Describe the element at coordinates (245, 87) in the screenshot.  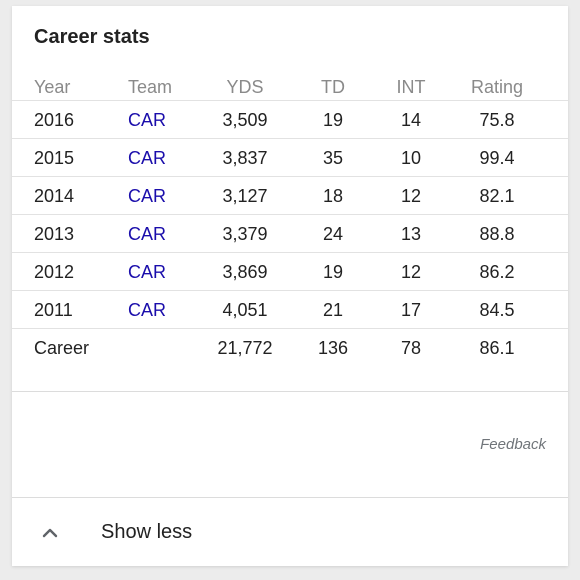
I see `column-header-yds: YDS` at that location.